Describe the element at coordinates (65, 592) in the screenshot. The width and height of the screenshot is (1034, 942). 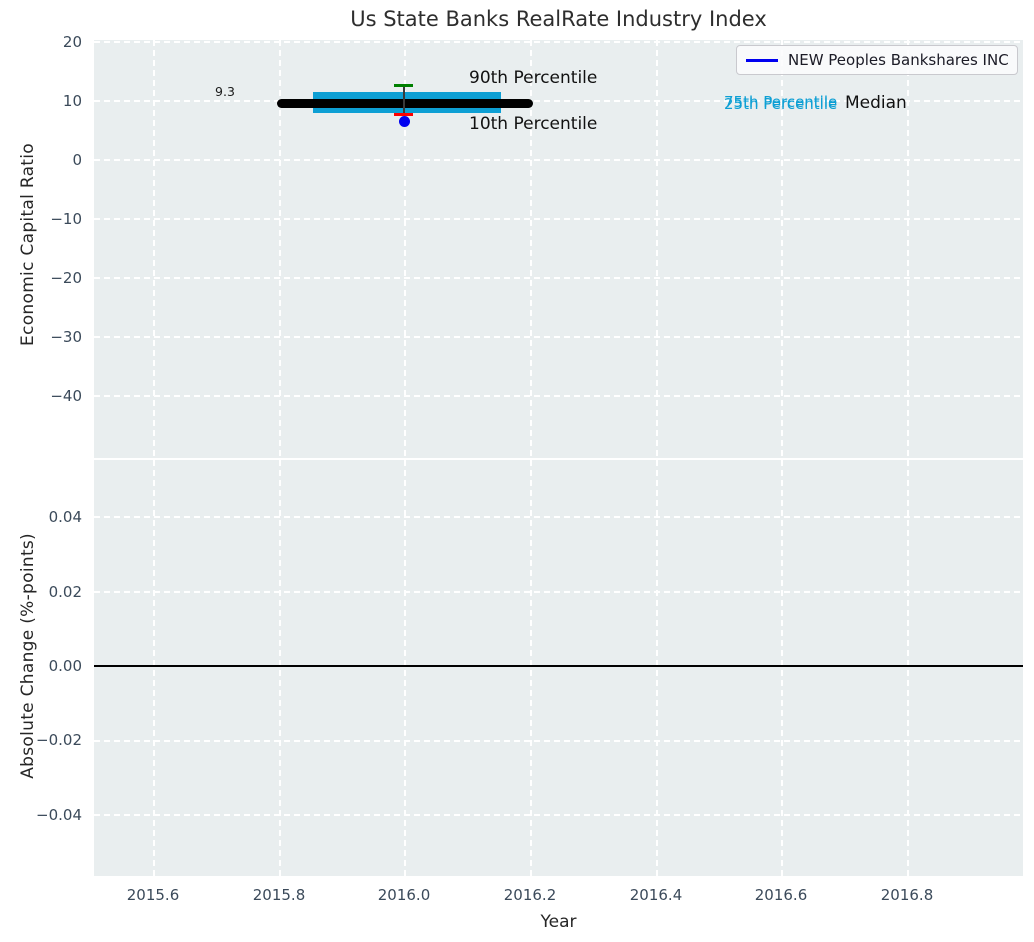
I see `ytick-bottom: 0.02` at that location.